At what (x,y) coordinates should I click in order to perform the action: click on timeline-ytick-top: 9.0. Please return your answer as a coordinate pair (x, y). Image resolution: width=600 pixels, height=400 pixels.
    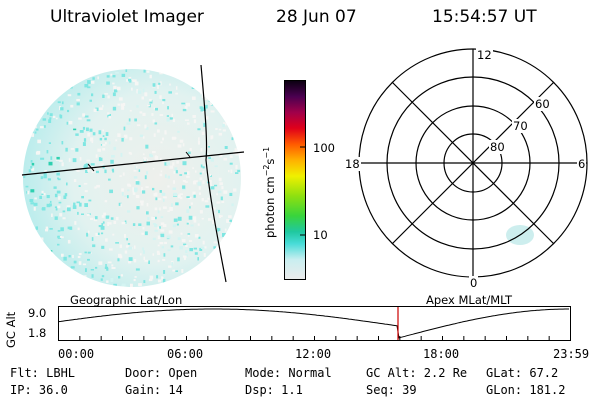
    Looking at the image, I should click on (37, 313).